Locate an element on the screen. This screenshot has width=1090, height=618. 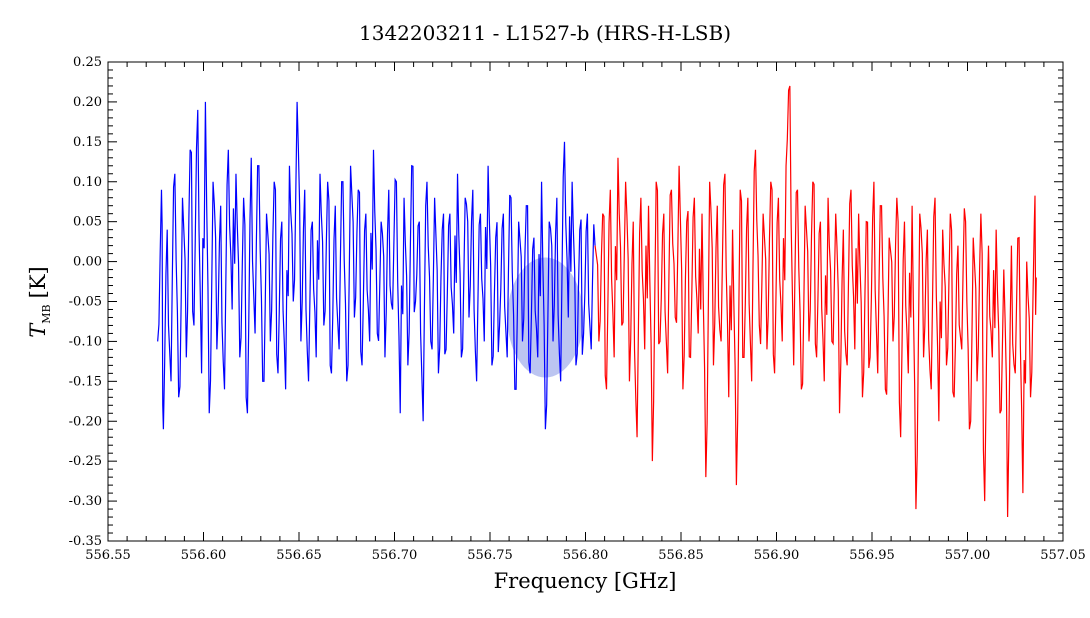
y-tick-label: 0.20 is located at coordinates (87, 102).